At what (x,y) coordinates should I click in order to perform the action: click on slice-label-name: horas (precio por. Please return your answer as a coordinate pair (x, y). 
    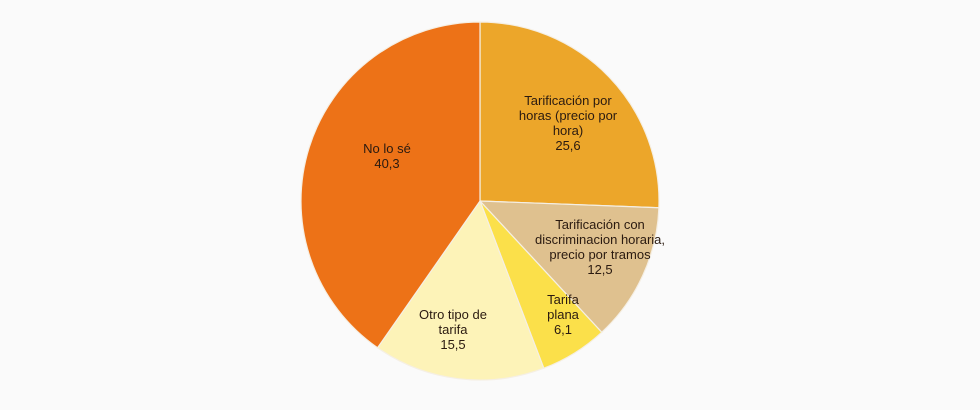
    Looking at the image, I should click on (568, 115).